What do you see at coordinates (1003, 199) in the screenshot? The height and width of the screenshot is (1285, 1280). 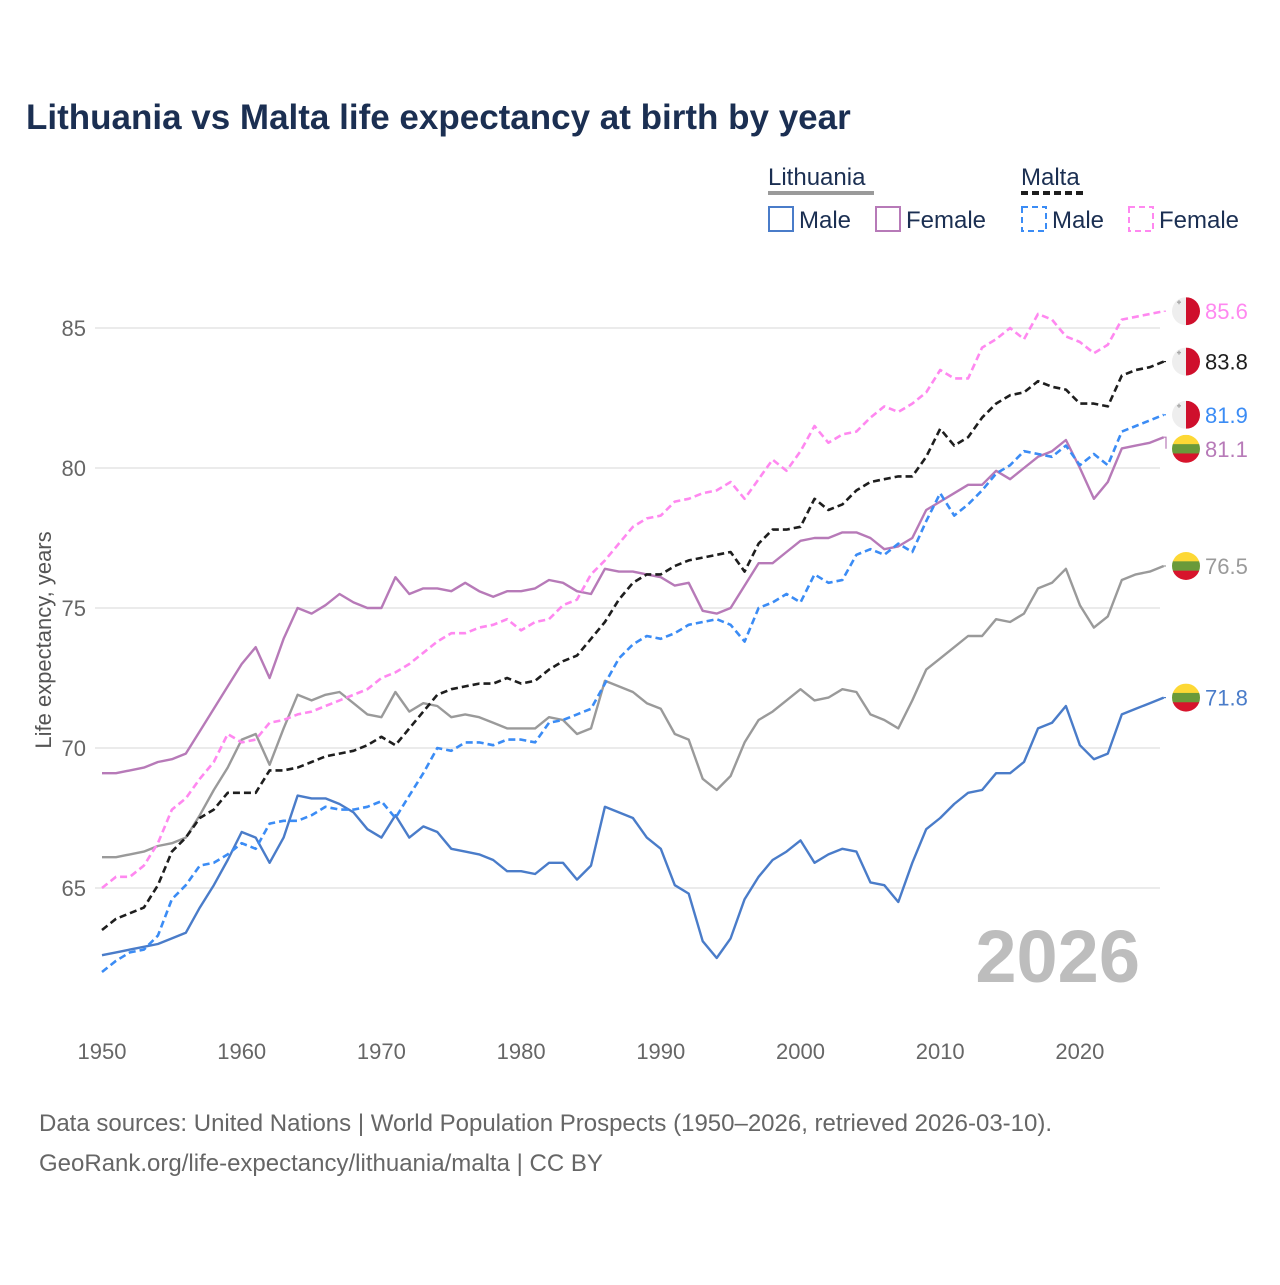 I see `legend: Lithuania Malta Male Female Male Female` at bounding box center [1003, 199].